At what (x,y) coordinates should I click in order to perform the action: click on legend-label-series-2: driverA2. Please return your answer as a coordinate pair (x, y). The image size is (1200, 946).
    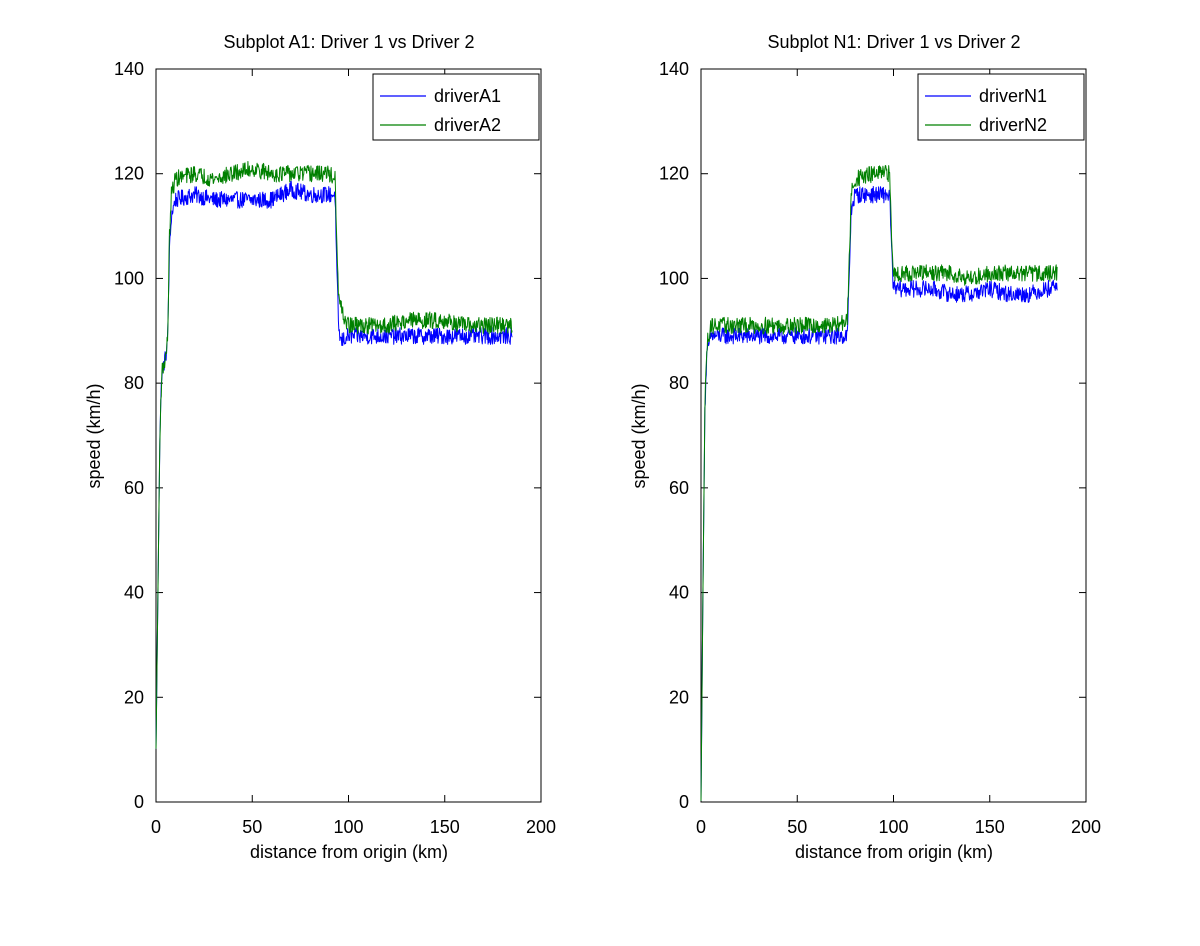
    Looking at the image, I should click on (467, 125).